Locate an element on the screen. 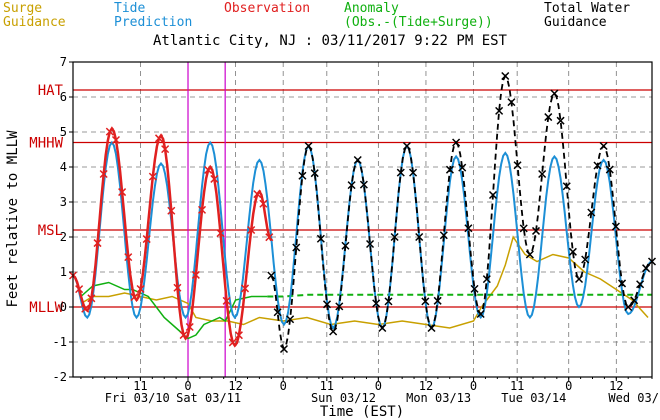  legend-tide: Tide Prediction is located at coordinates (153, 16).